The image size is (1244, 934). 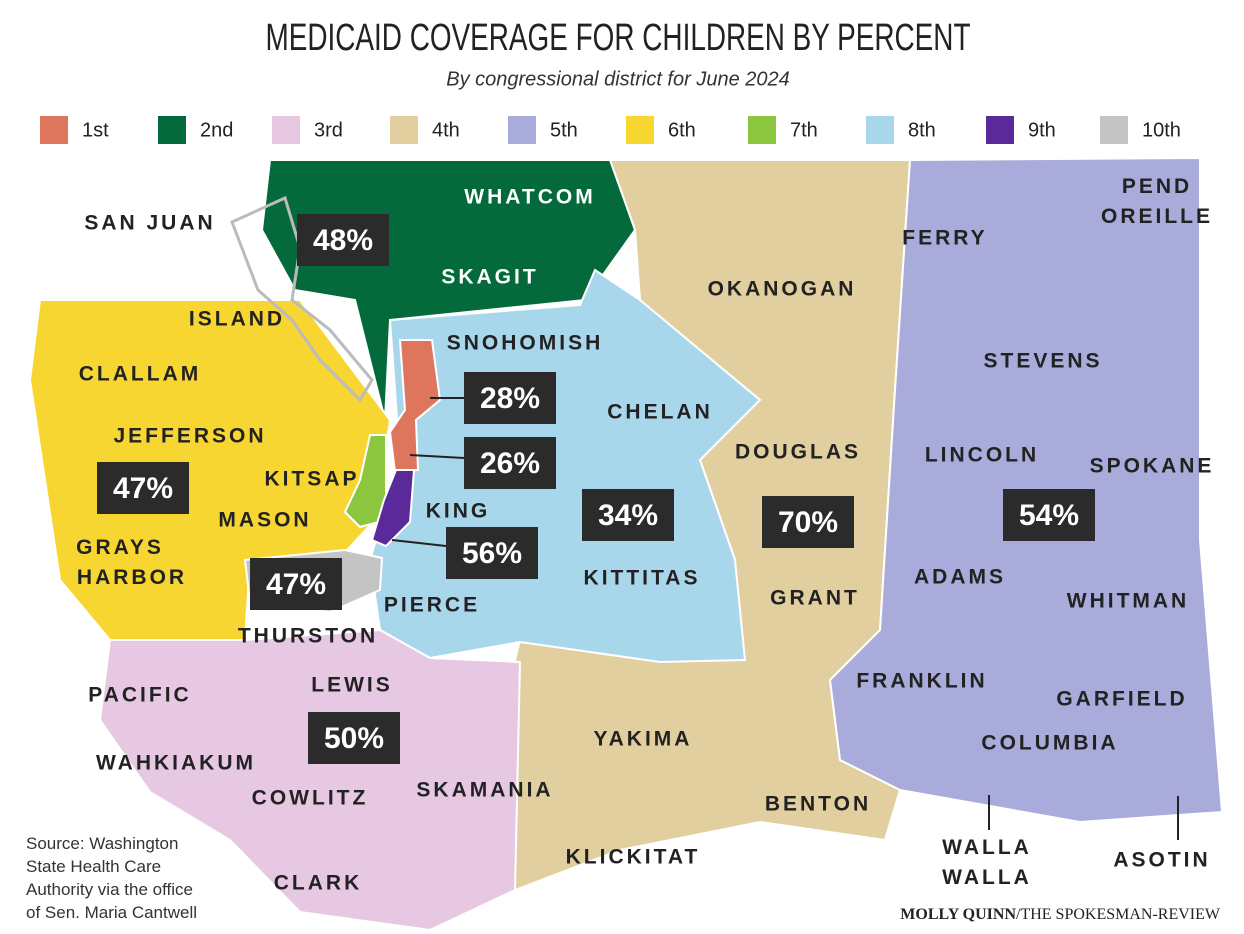 I want to click on county-label: JEFFERSON, so click(x=189, y=436).